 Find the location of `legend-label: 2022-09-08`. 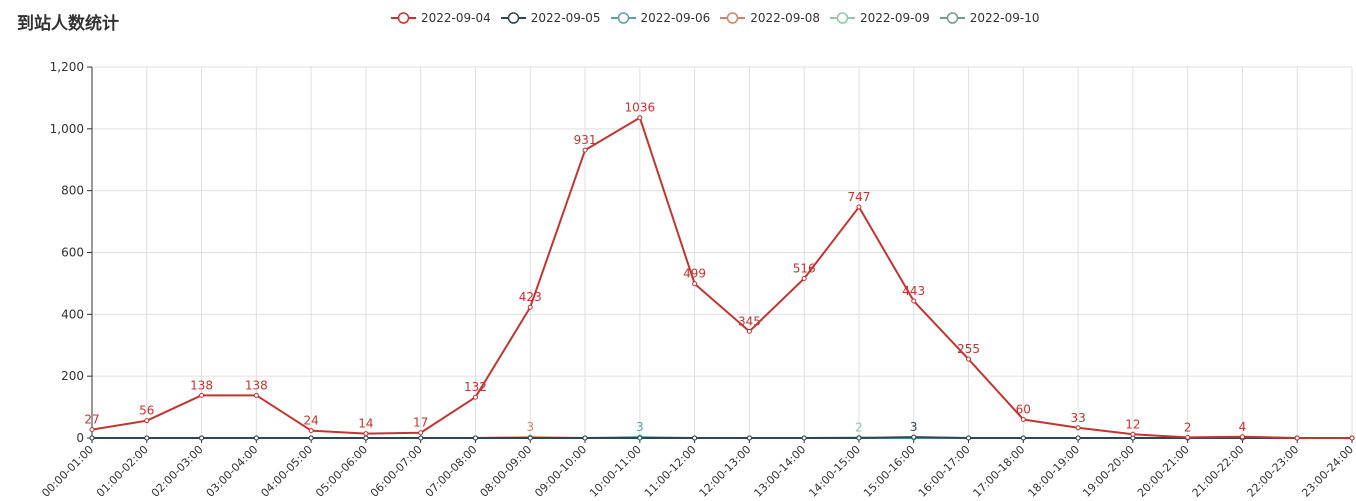

legend-label: 2022-09-08 is located at coordinates (785, 18).